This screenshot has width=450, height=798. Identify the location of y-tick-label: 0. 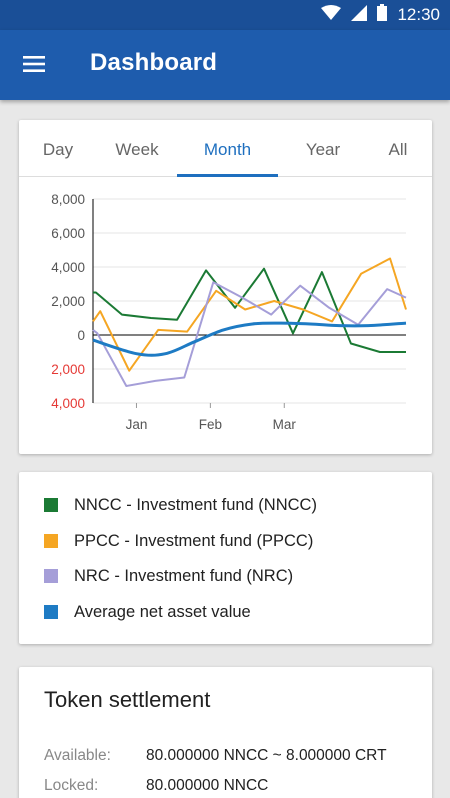
(81, 335).